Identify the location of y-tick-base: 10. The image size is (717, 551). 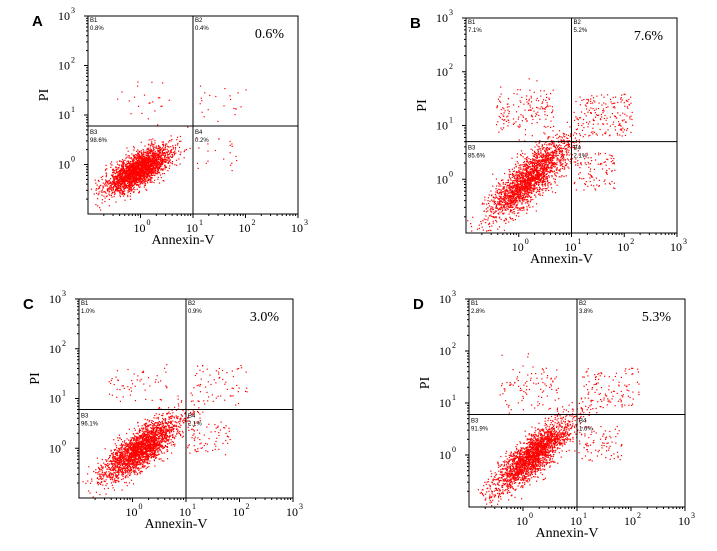
(64, 115).